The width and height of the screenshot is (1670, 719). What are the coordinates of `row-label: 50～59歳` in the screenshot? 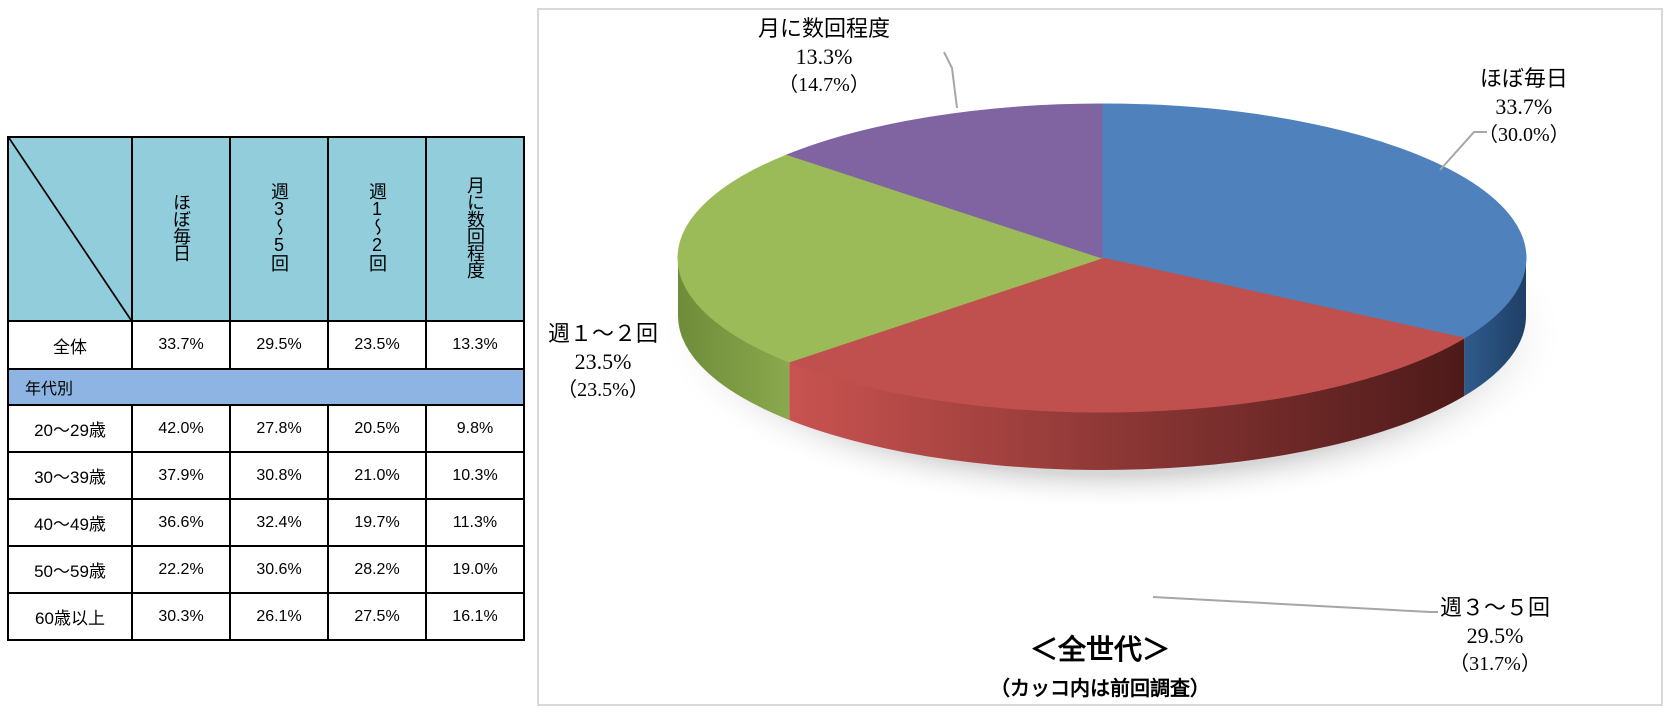 It's located at (70, 569).